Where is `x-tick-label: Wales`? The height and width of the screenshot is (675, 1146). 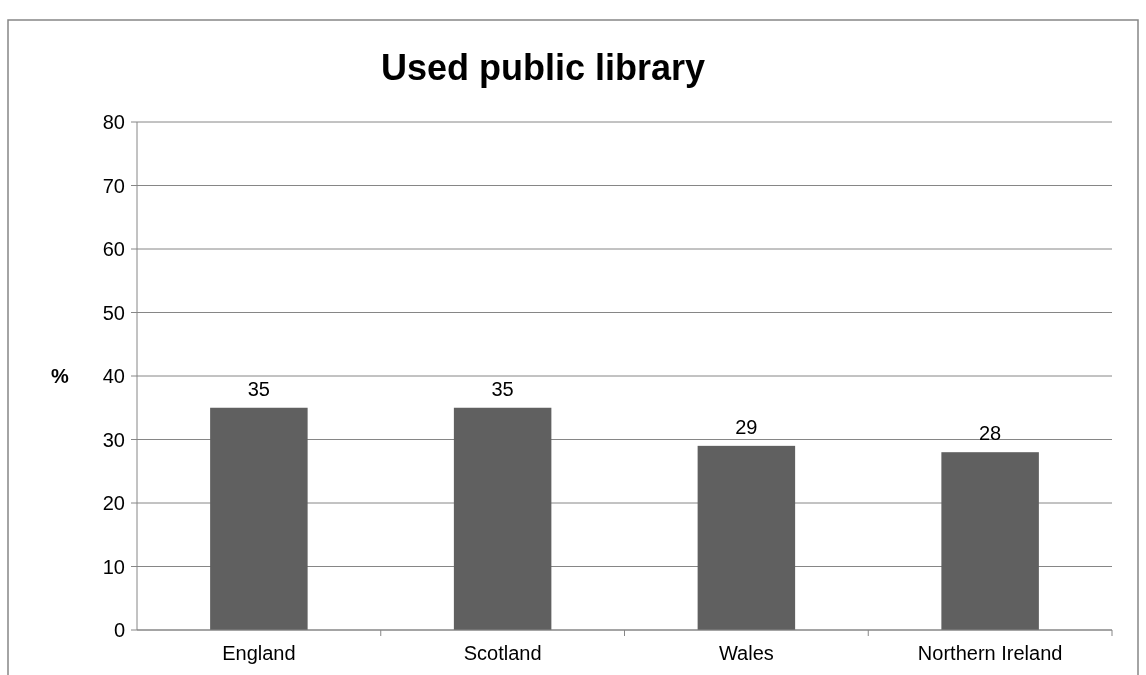 x-tick-label: Wales is located at coordinates (746, 653).